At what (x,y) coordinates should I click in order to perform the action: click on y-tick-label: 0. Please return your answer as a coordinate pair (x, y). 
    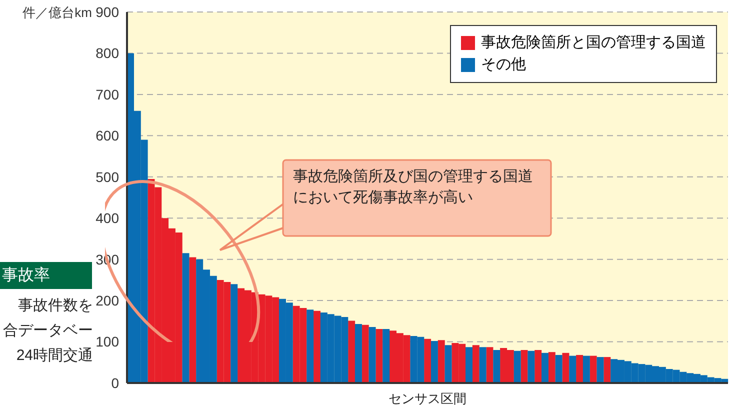
    Looking at the image, I should click on (115, 382).